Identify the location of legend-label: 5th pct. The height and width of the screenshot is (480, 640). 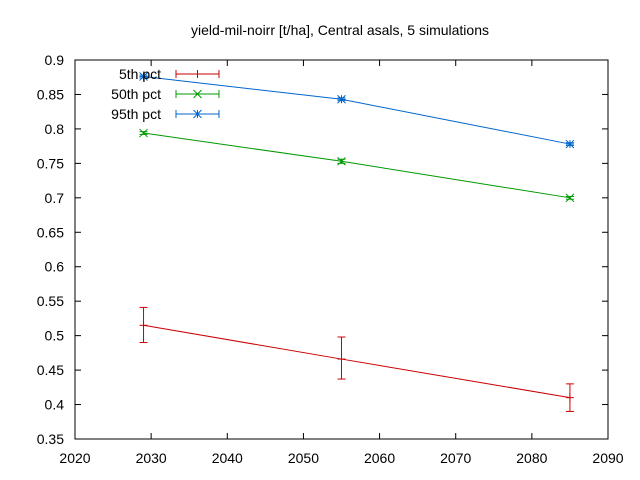
(140, 74).